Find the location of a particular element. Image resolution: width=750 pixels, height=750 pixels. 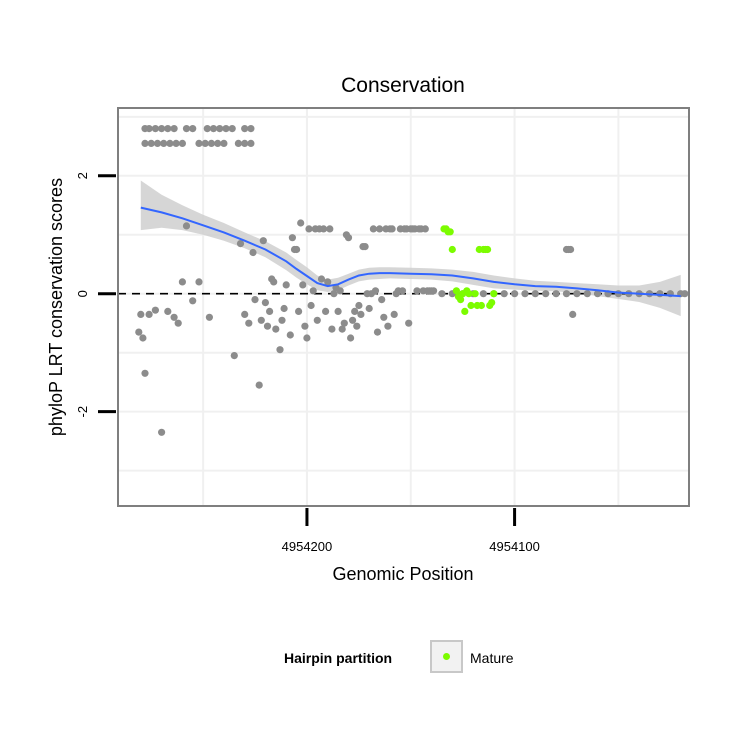

legend-key-box is located at coordinates (446, 656).